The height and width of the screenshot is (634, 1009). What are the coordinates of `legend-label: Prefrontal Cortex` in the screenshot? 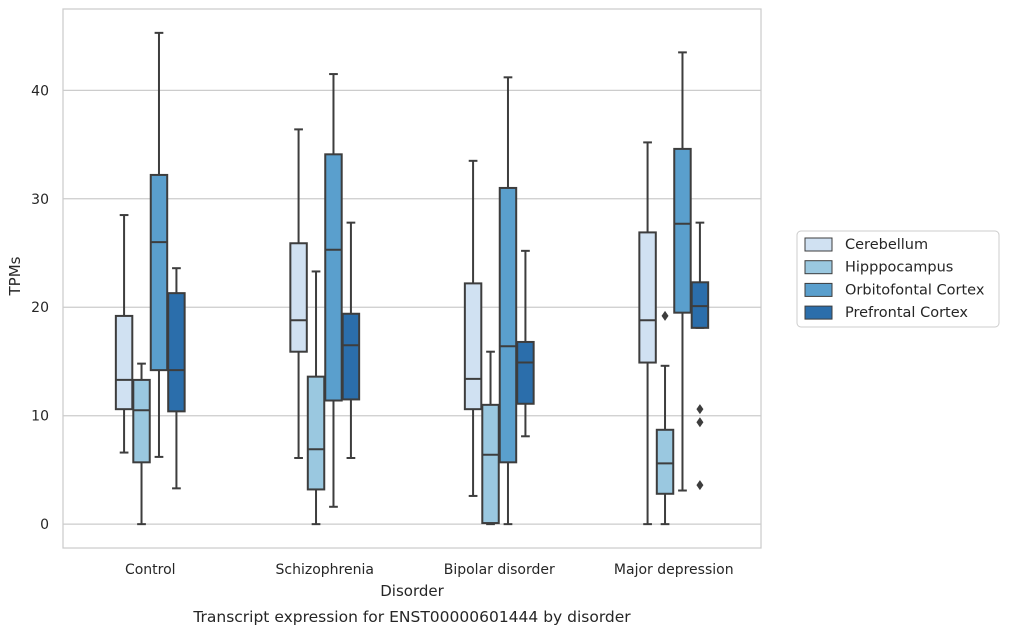 It's located at (906, 313).